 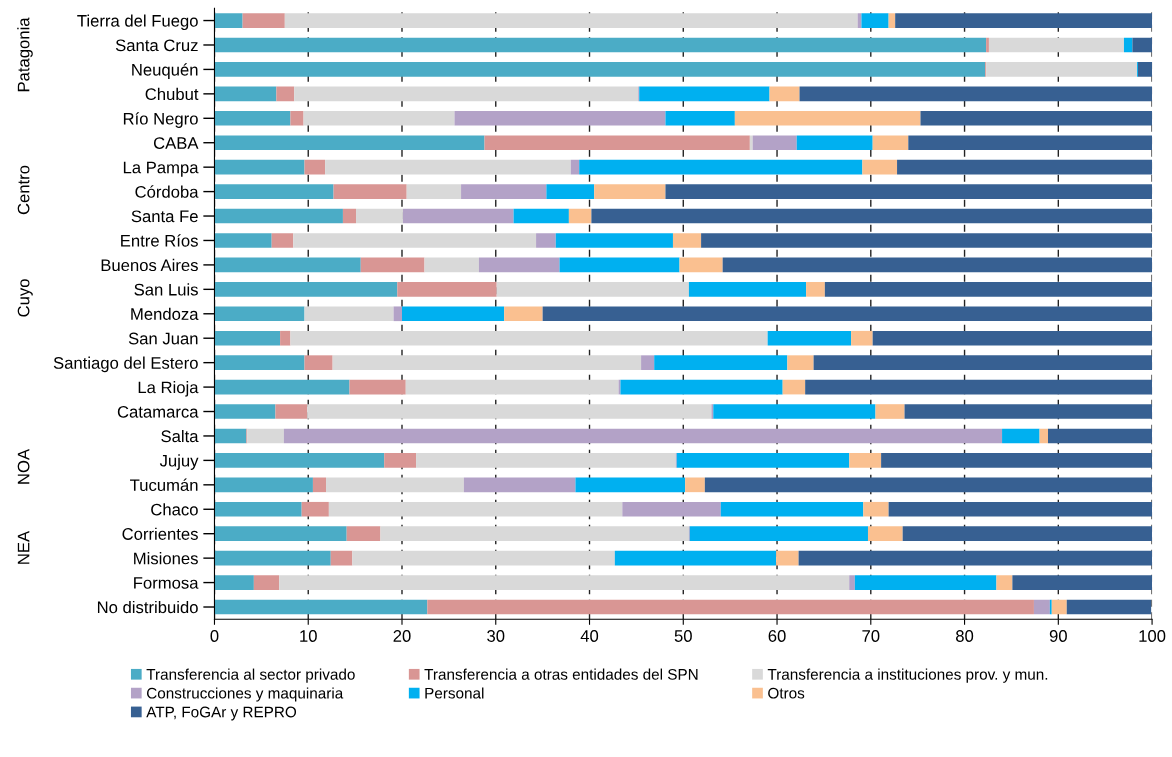 What do you see at coordinates (172, 94) in the screenshot?
I see `y-tick-label: Chubut` at bounding box center [172, 94].